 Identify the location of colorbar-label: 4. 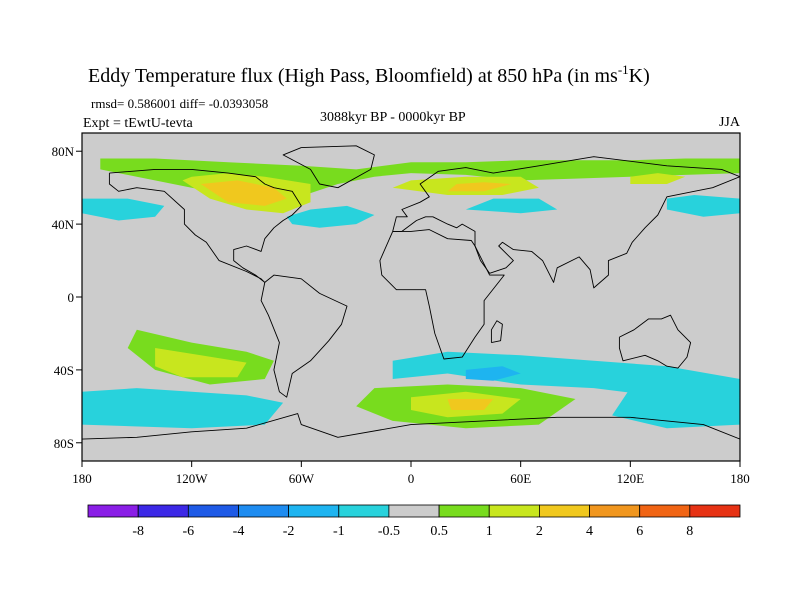
(589, 531).